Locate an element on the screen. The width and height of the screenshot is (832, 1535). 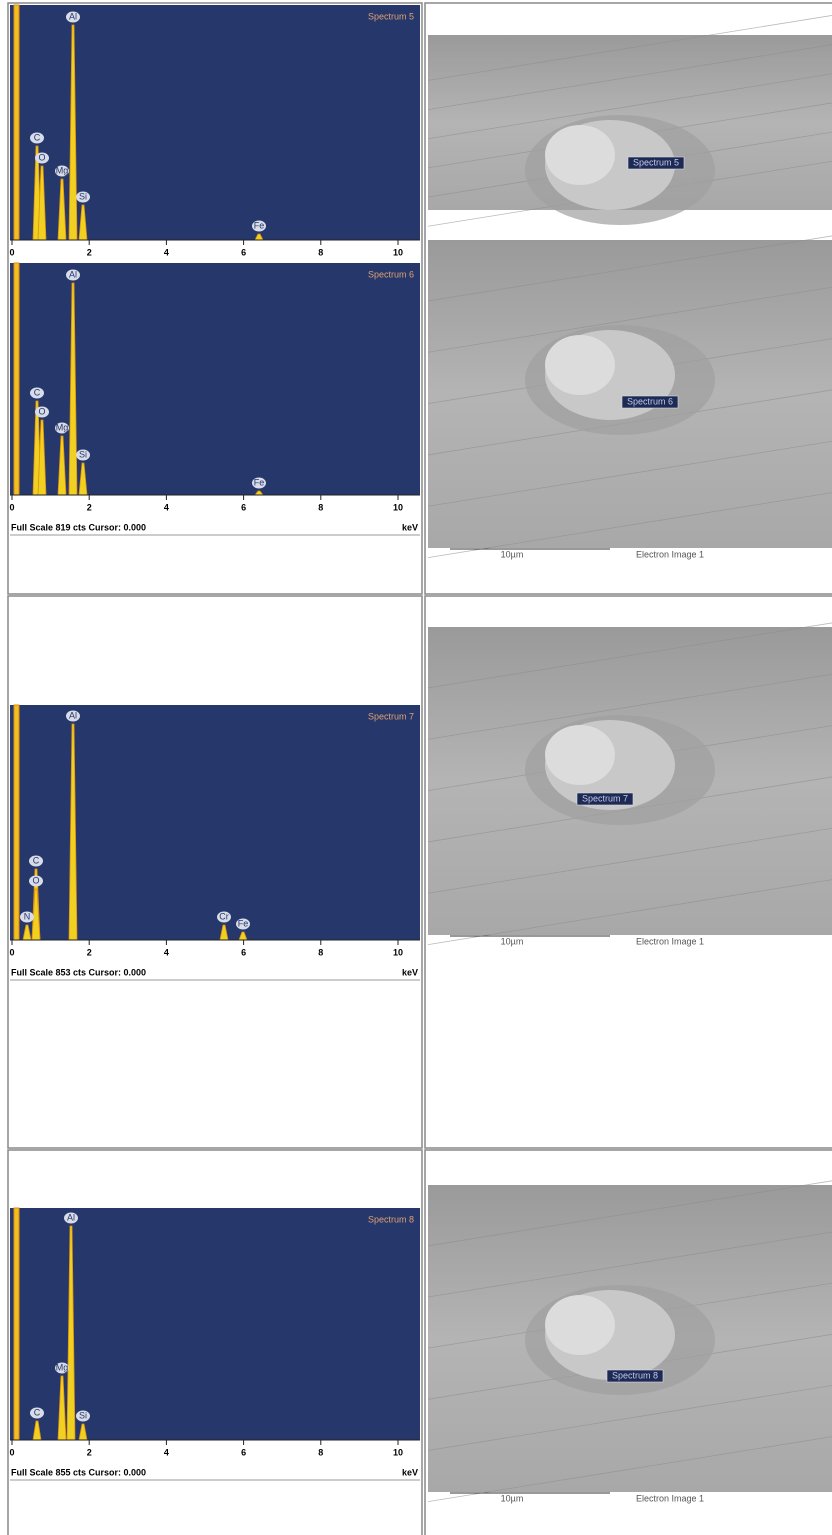
spectrum-marker-label: Spectrum 6 is located at coordinates (650, 401).